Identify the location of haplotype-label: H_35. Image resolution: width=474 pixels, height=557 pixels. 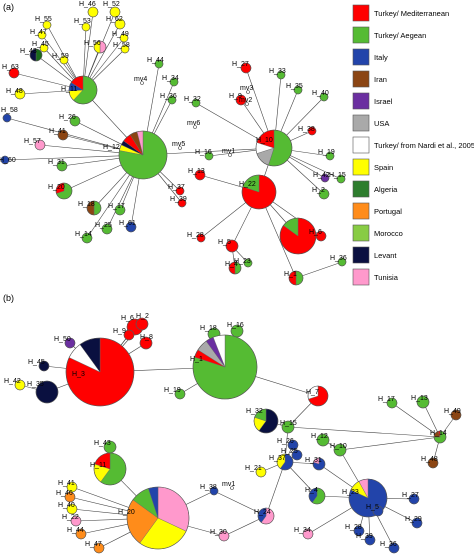
(294, 86).